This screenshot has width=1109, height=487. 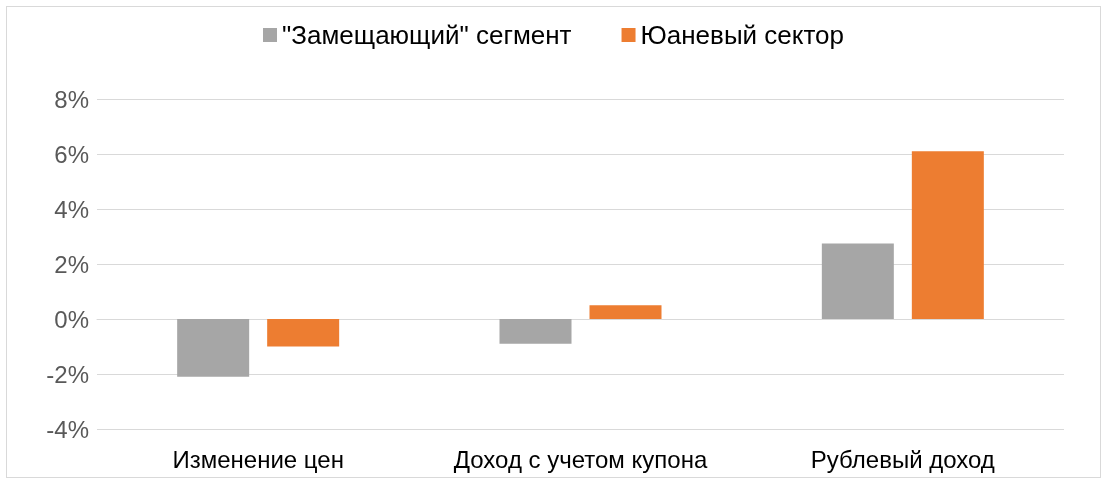 I want to click on y-tick-label: 8%, so click(x=71, y=99).